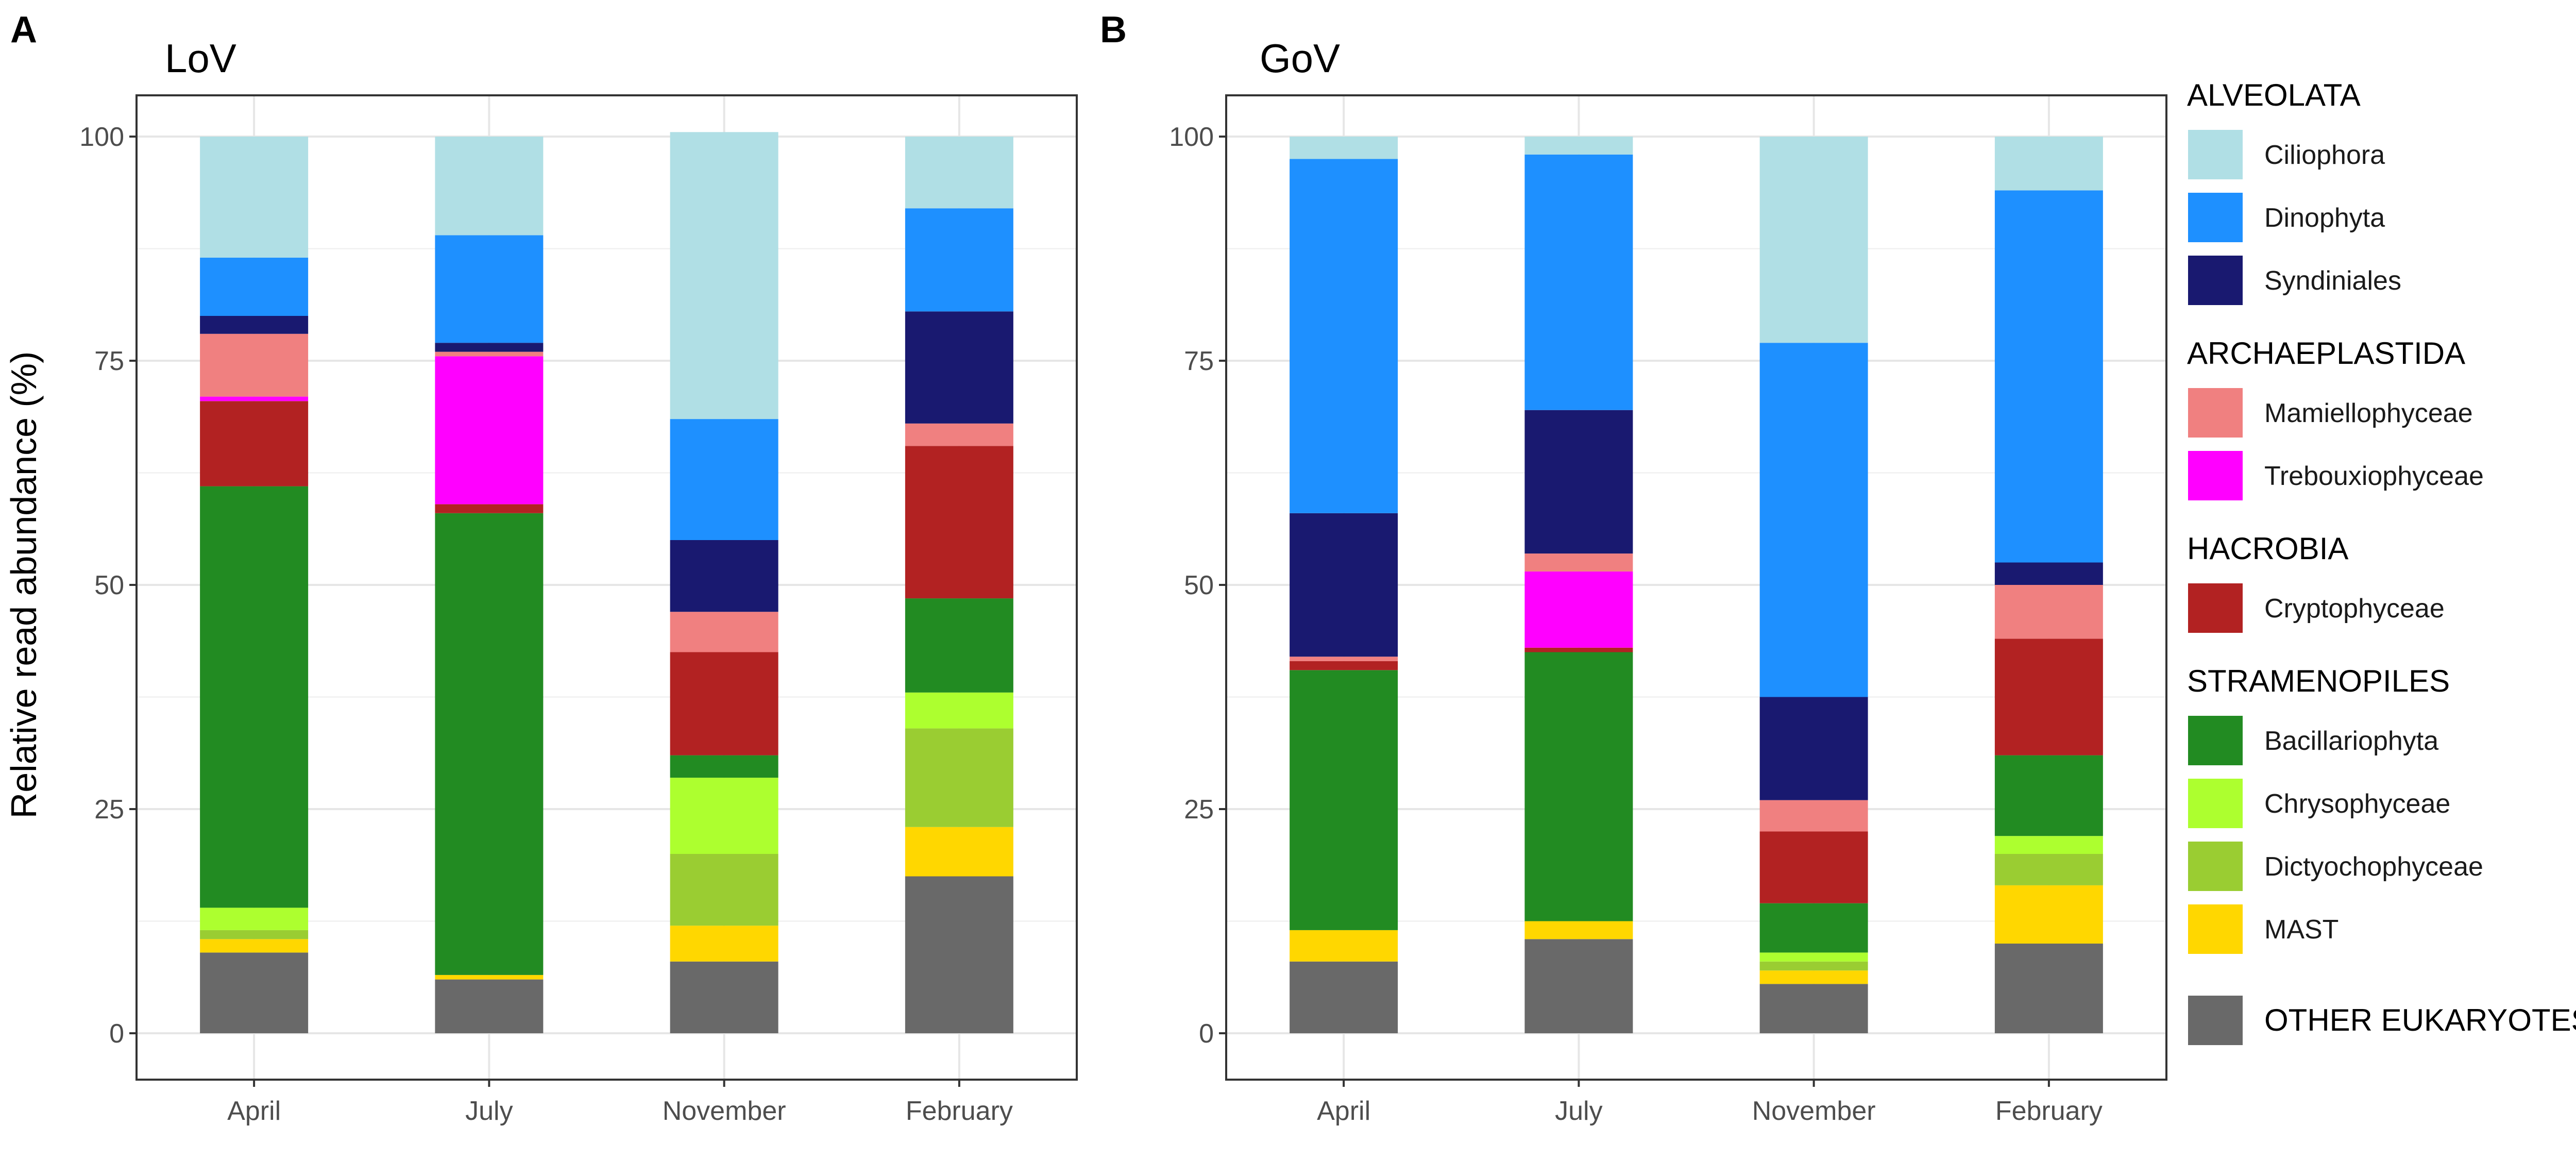  I want to click on legend-group-title: STRAMENOPILES, so click(2318, 681).